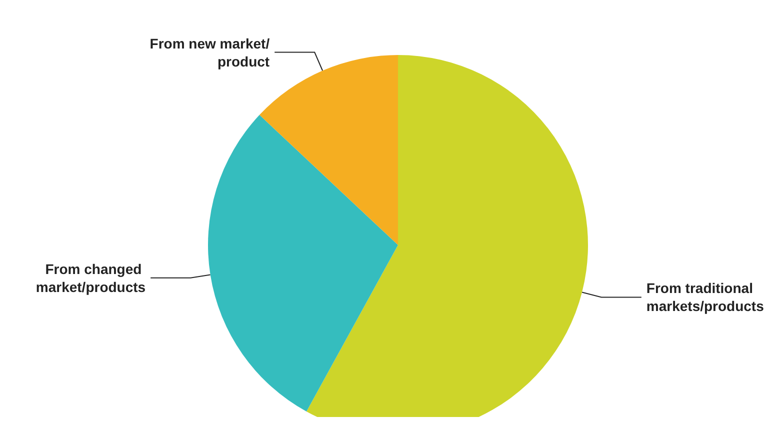 The width and height of the screenshot is (777, 425). I want to click on slice-label: From traditional markets/products, so click(705, 297).